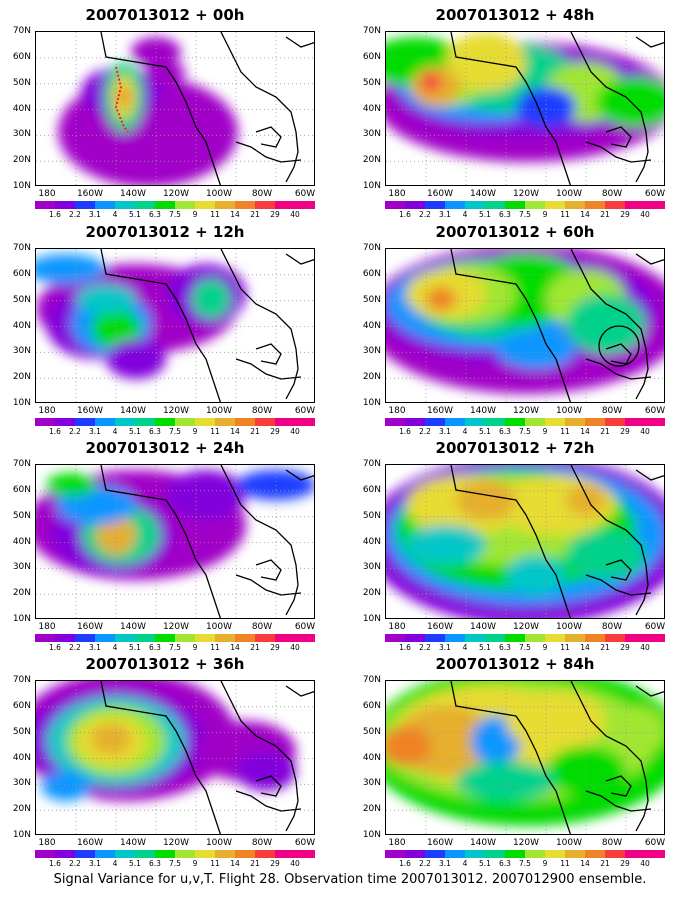 The width and height of the screenshot is (700, 900). Describe the element at coordinates (612, 627) in the screenshot. I see `longitude-label: 80W` at that location.